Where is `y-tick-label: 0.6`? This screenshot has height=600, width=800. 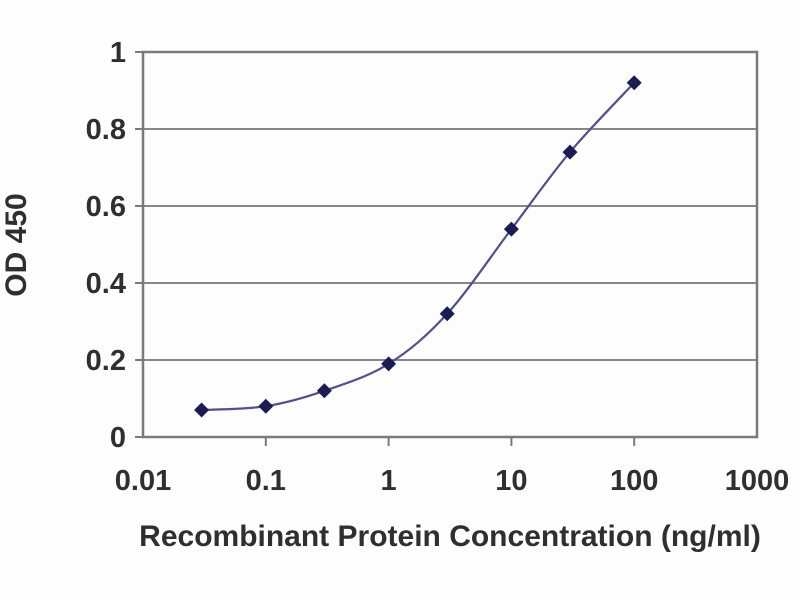
y-tick-label: 0.6 is located at coordinates (106, 207).